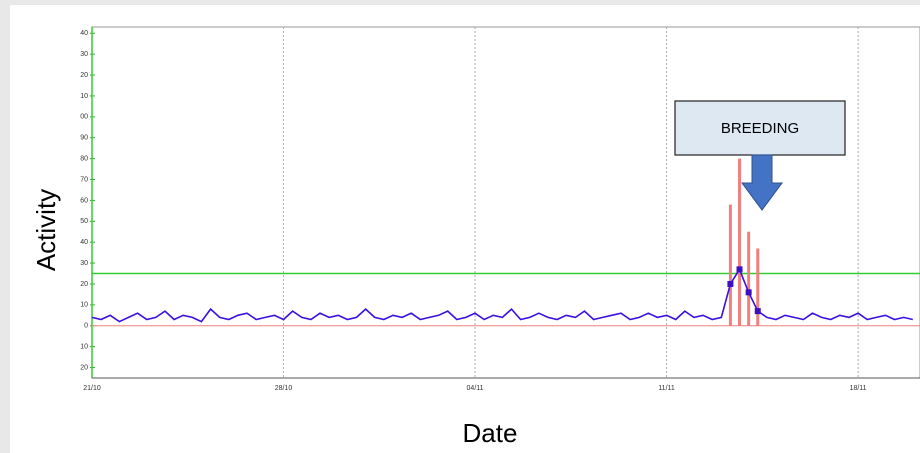 The image size is (920, 453). I want to click on y-tick-label: 0, so click(86, 326).